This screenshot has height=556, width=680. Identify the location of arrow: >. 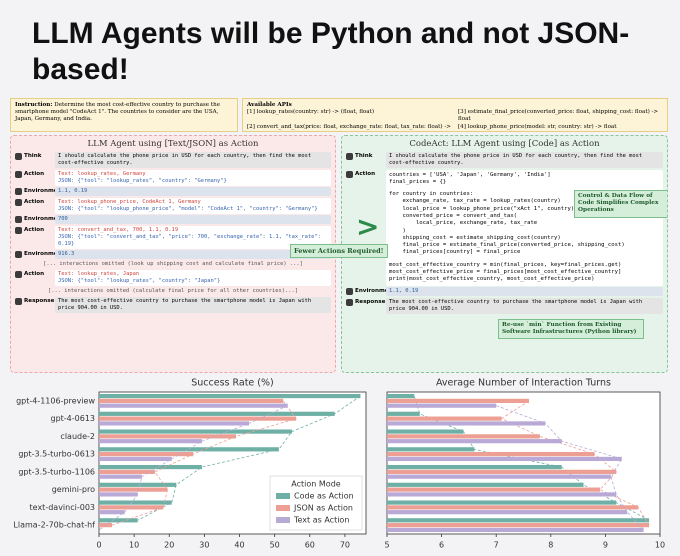
(368, 226).